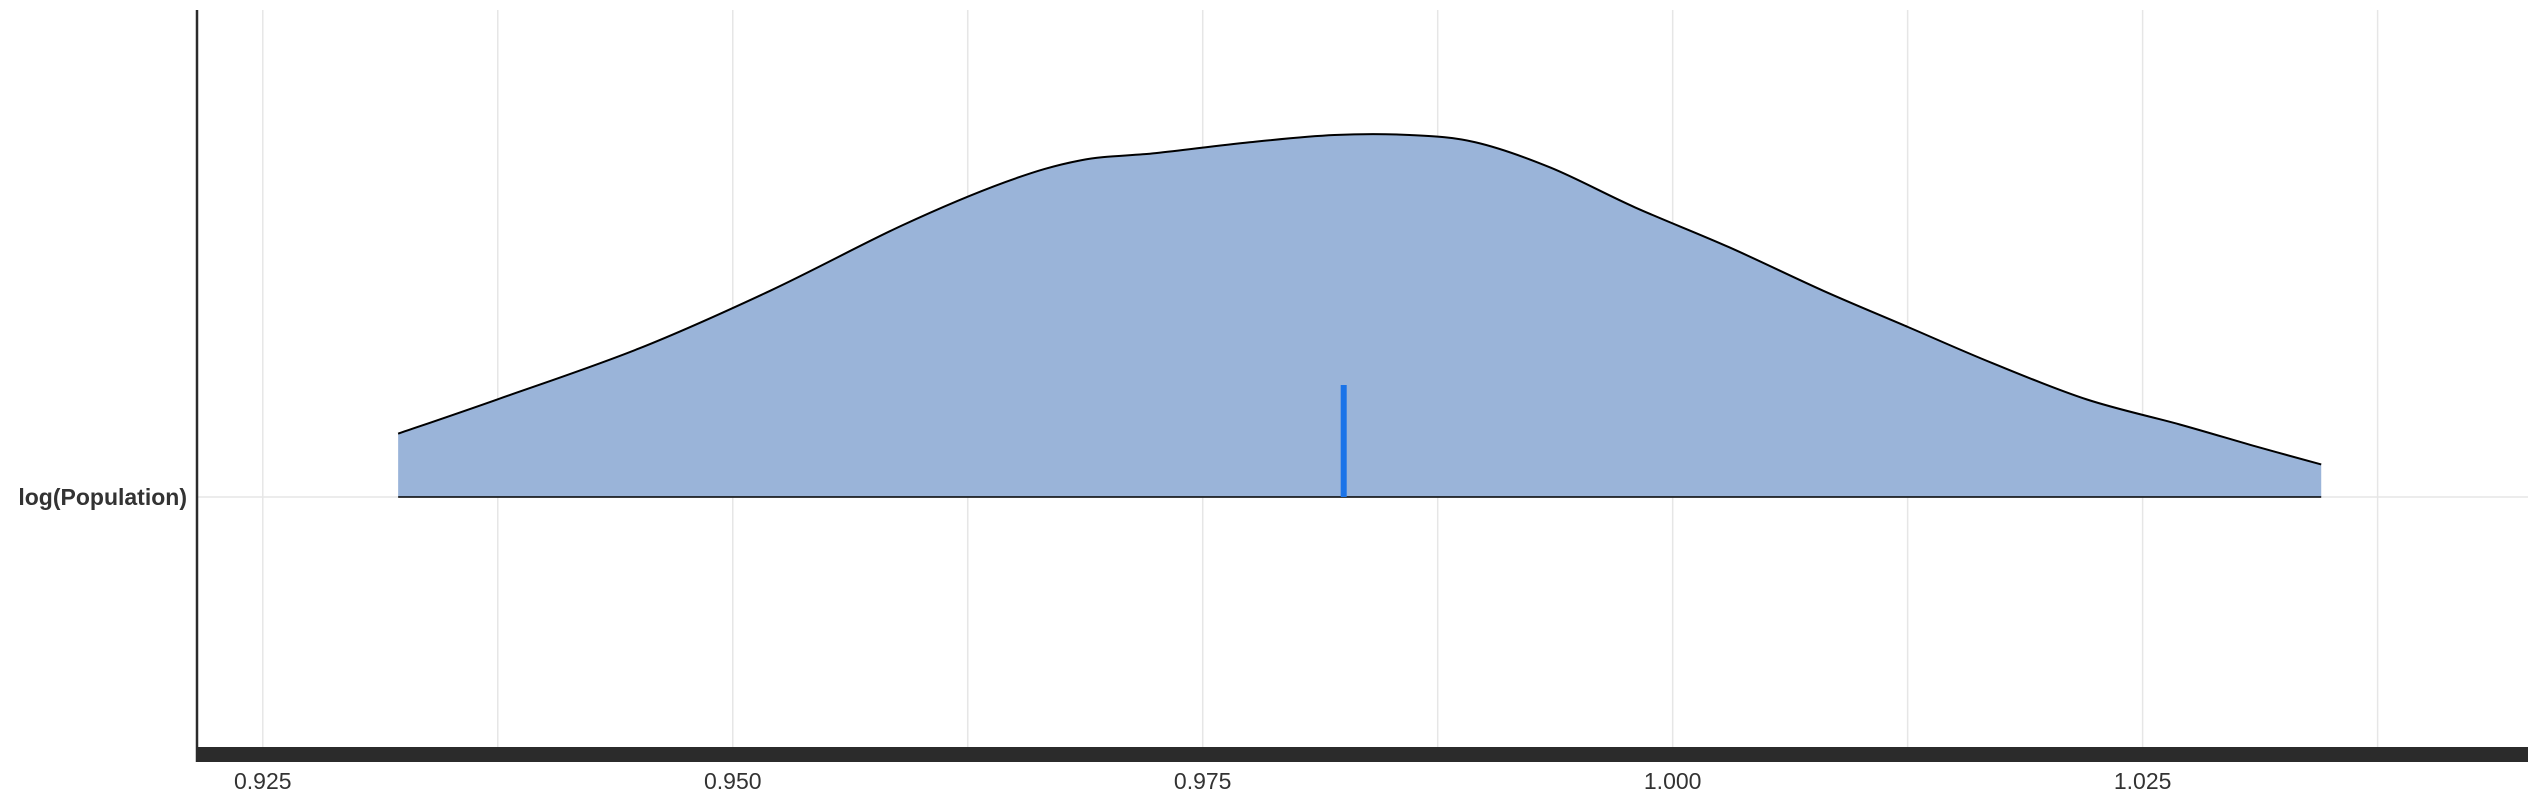 This screenshot has height=800, width=2538. What do you see at coordinates (263, 781) in the screenshot?
I see `x-tick-label: 0.925` at bounding box center [263, 781].